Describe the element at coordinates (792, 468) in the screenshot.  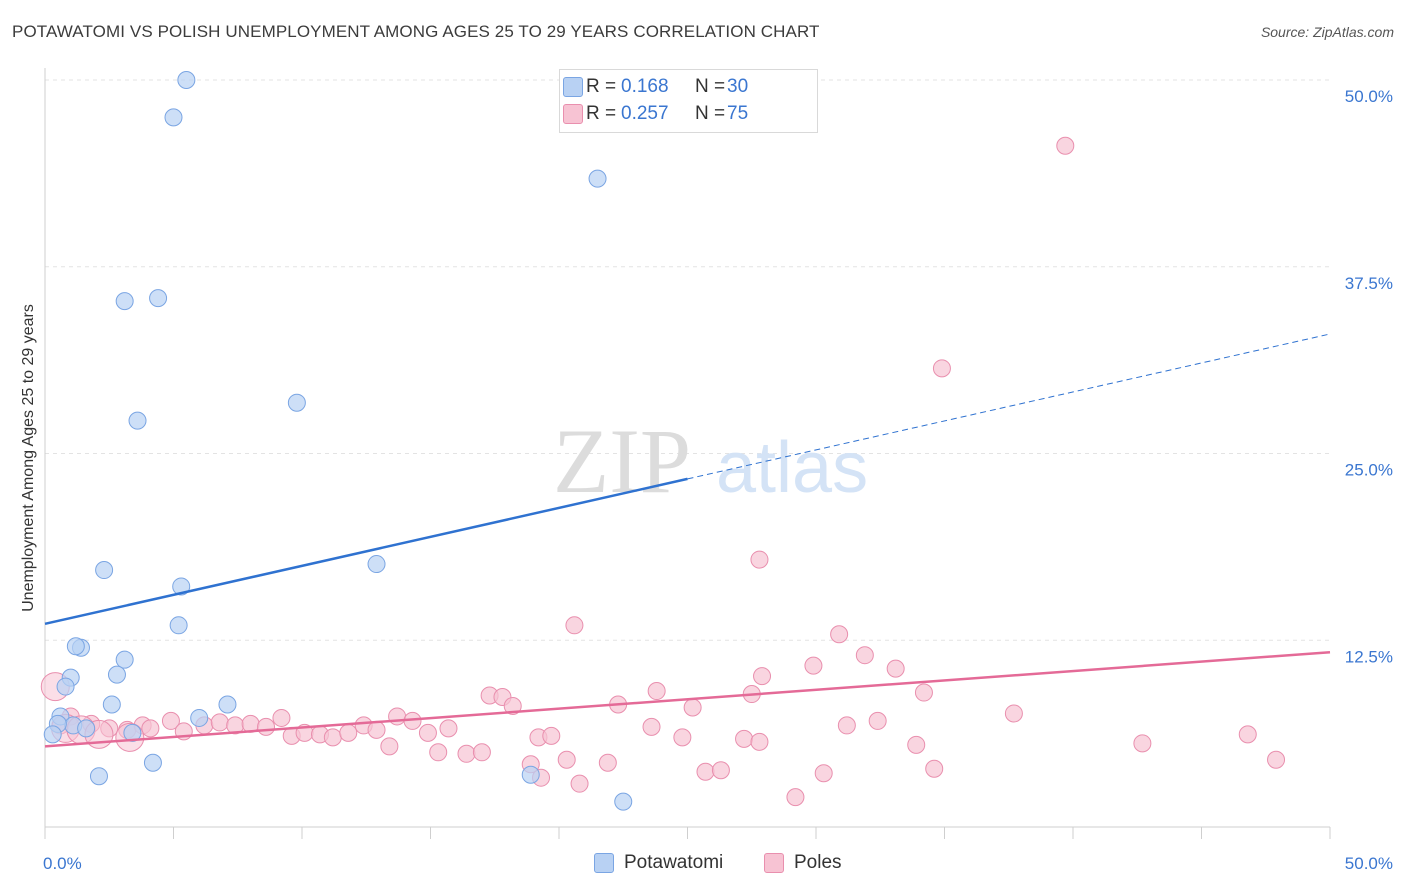
I see `watermark-atlas: atlas` at that location.